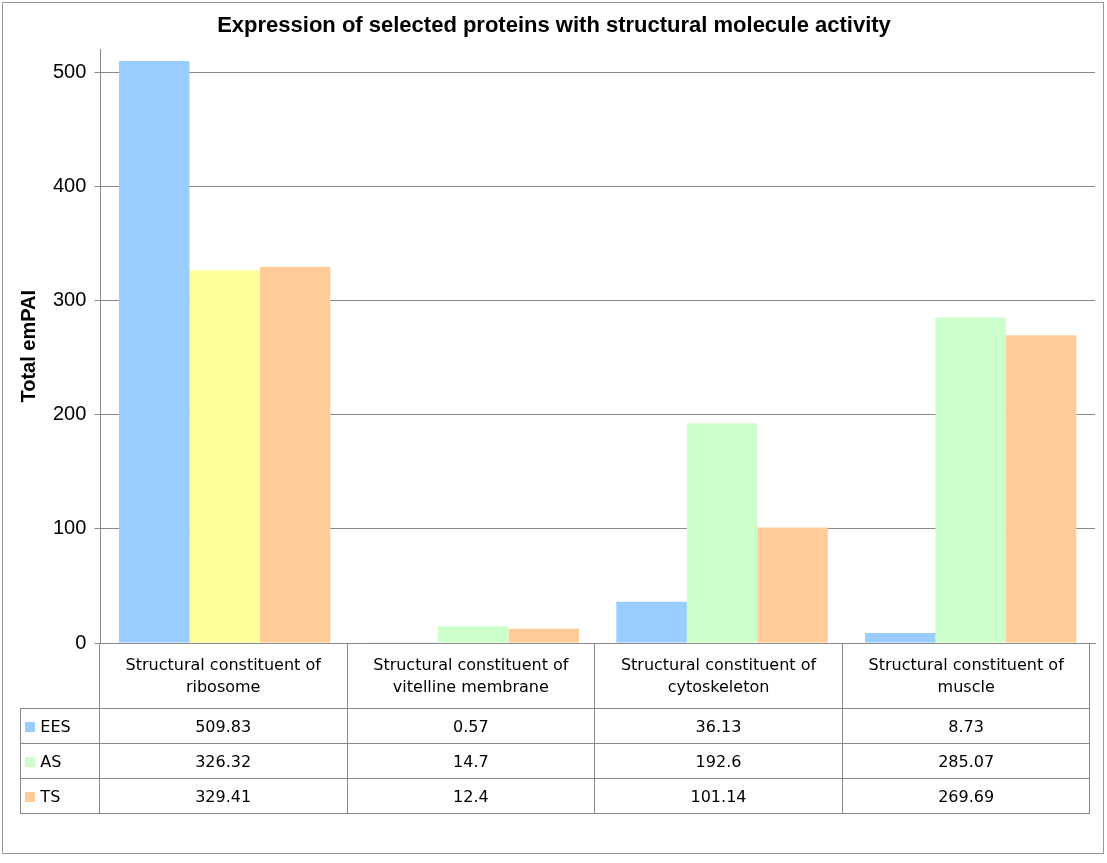 The height and width of the screenshot is (863, 1107). What do you see at coordinates (718, 726) in the screenshot?
I see `data-label: 36.13` at bounding box center [718, 726].